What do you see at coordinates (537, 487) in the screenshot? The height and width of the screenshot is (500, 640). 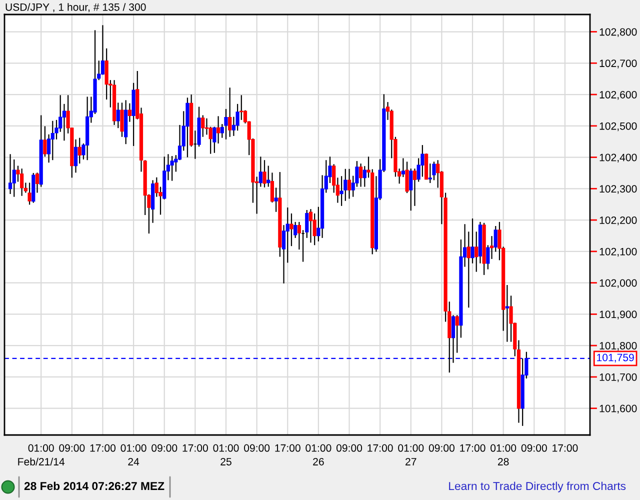 I see `text: Learn to Trade Directly from Charts` at bounding box center [537, 487].